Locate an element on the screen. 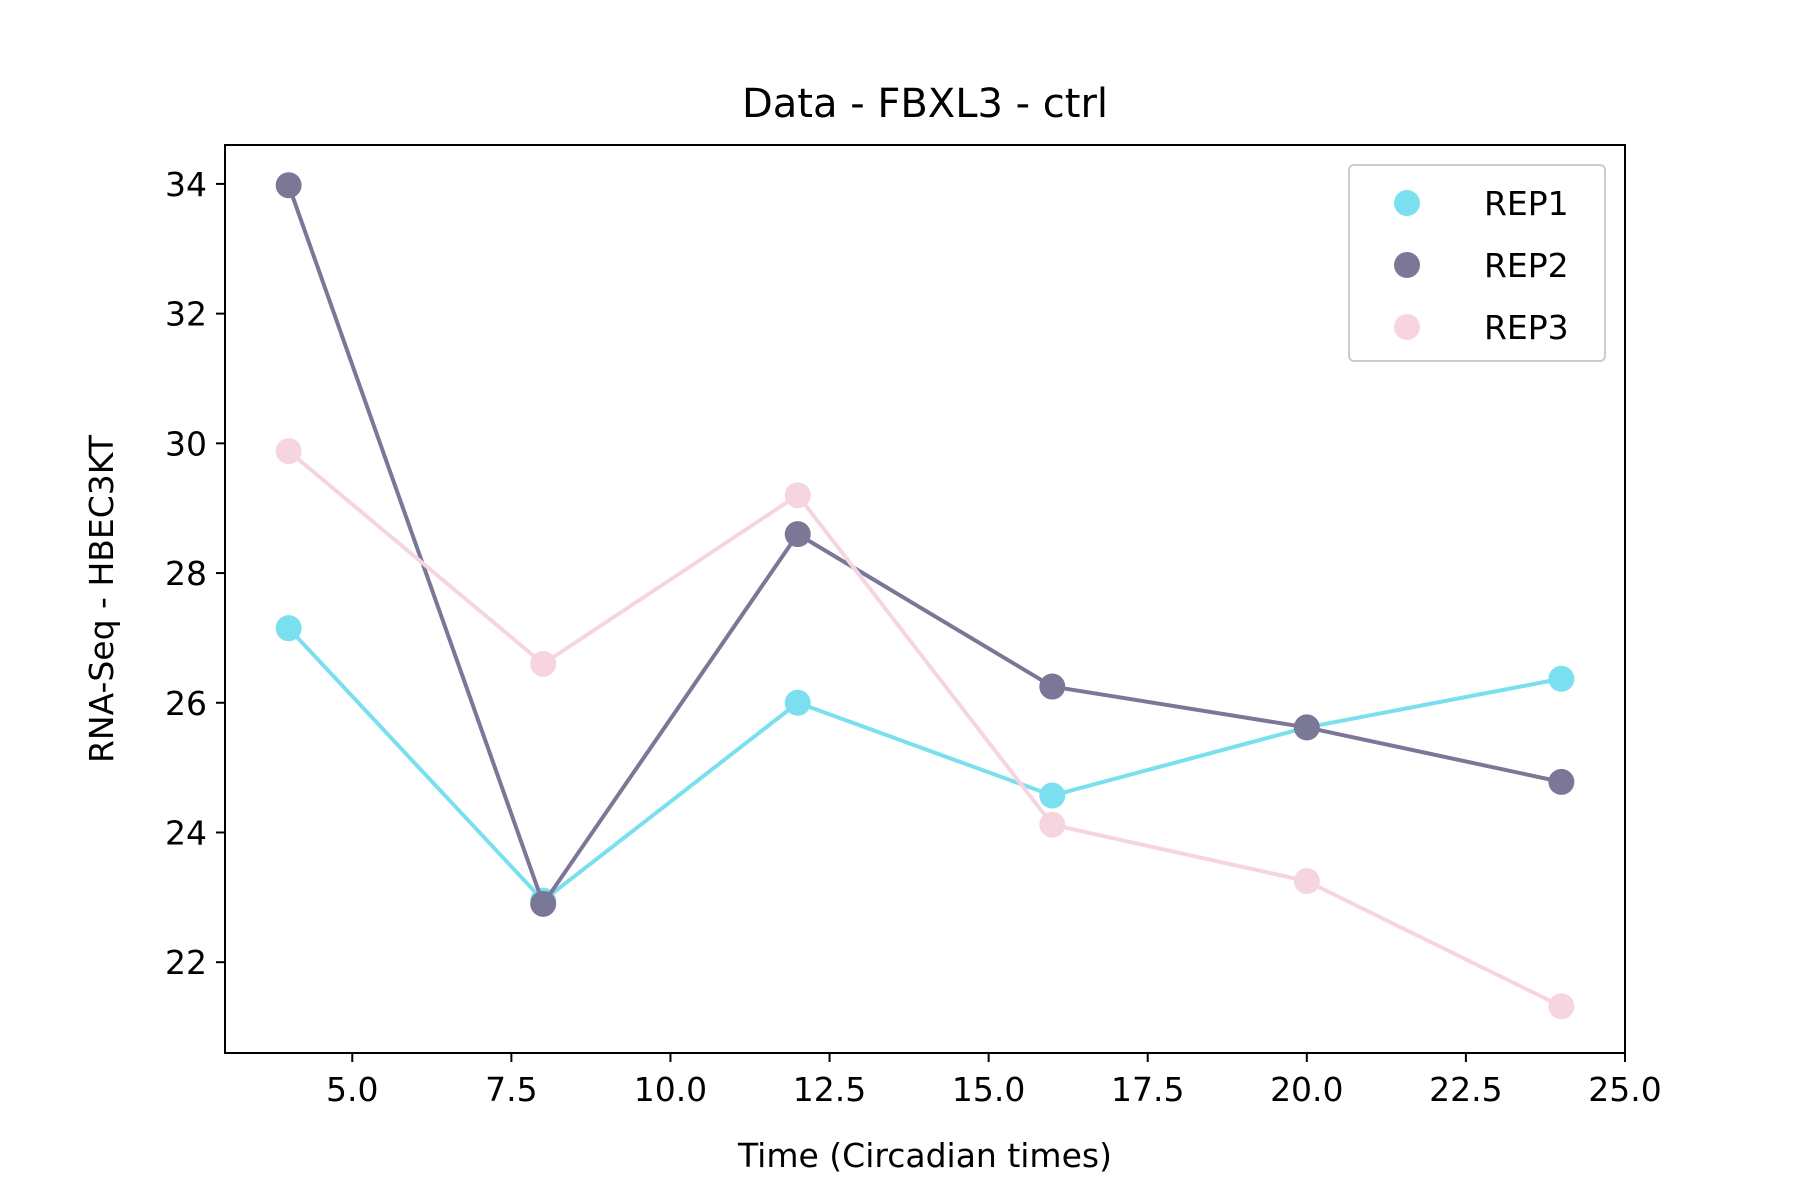 The width and height of the screenshot is (1800, 1200). y-tick-label: 26 is located at coordinates (186, 703).